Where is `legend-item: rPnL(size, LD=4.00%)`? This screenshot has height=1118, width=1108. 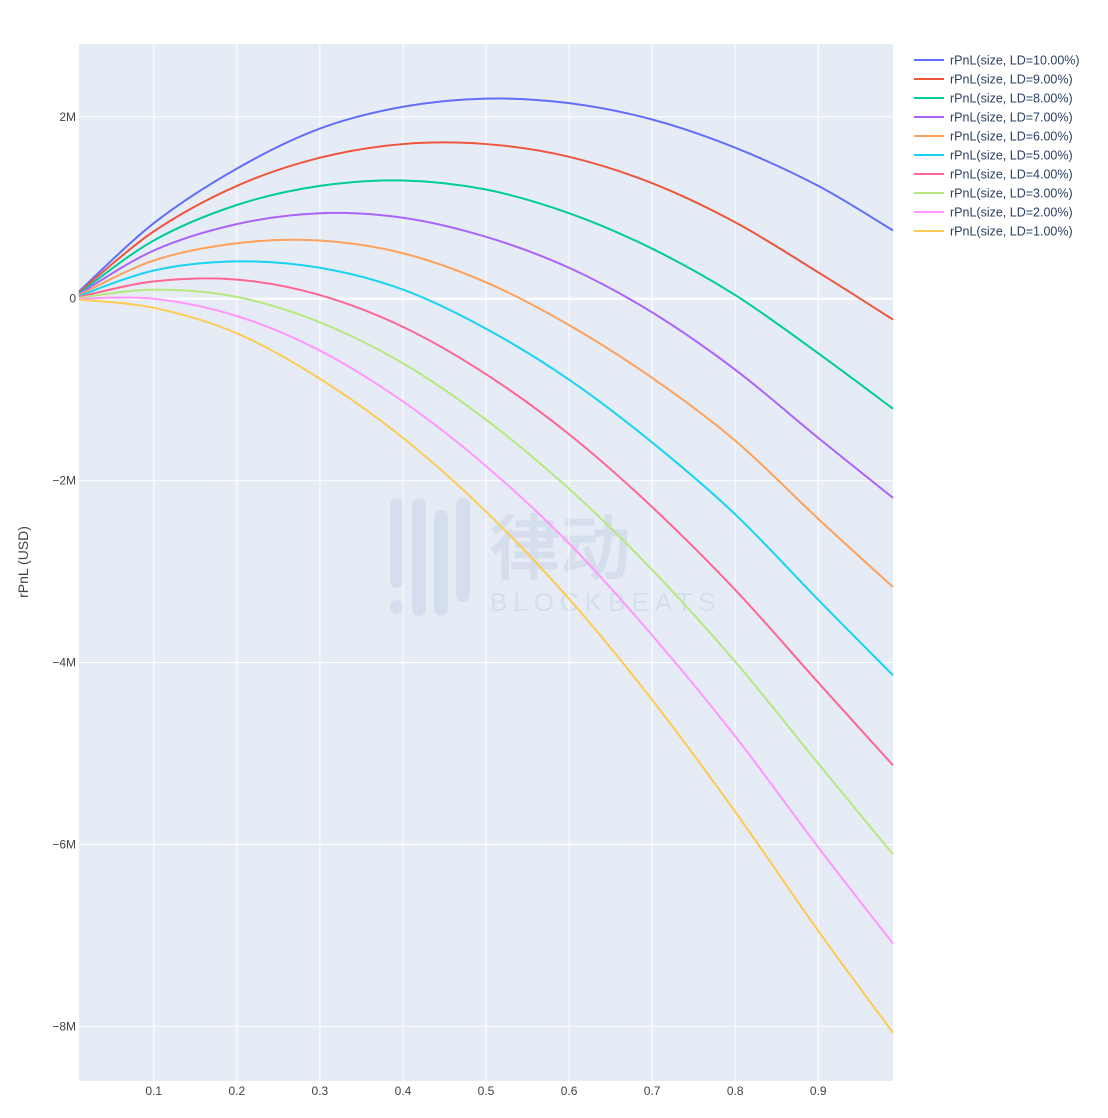 legend-item: rPnL(size, LD=4.00%) is located at coordinates (993, 175).